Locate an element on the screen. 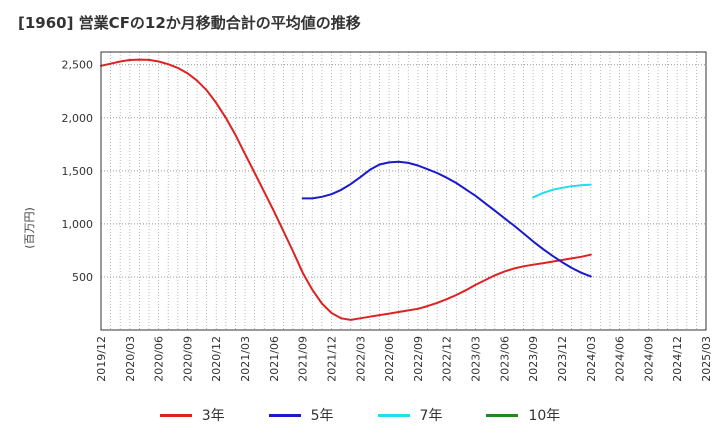 Image resolution: width=720 pixels, height=440 pixels. legend-label: 5年 is located at coordinates (322, 416).